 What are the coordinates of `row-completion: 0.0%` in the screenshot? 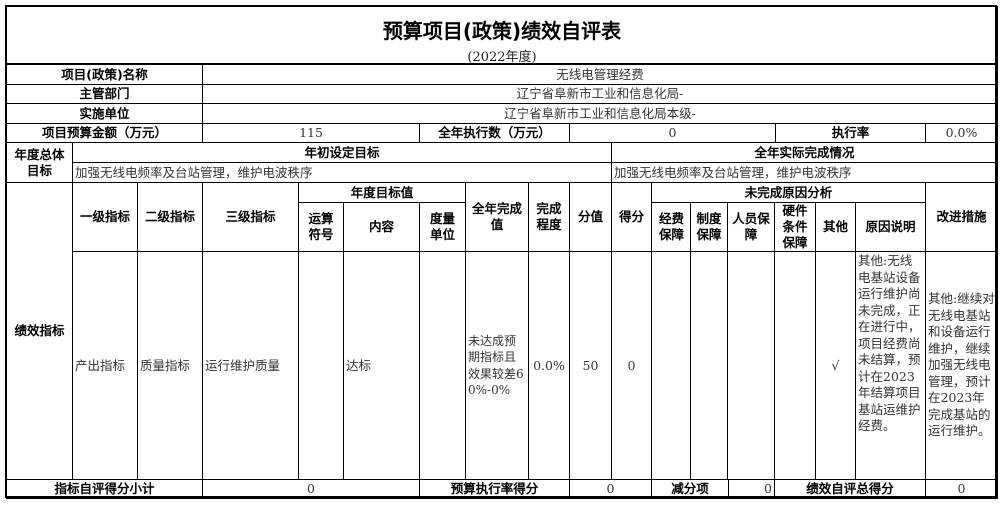 It's located at (549, 365).